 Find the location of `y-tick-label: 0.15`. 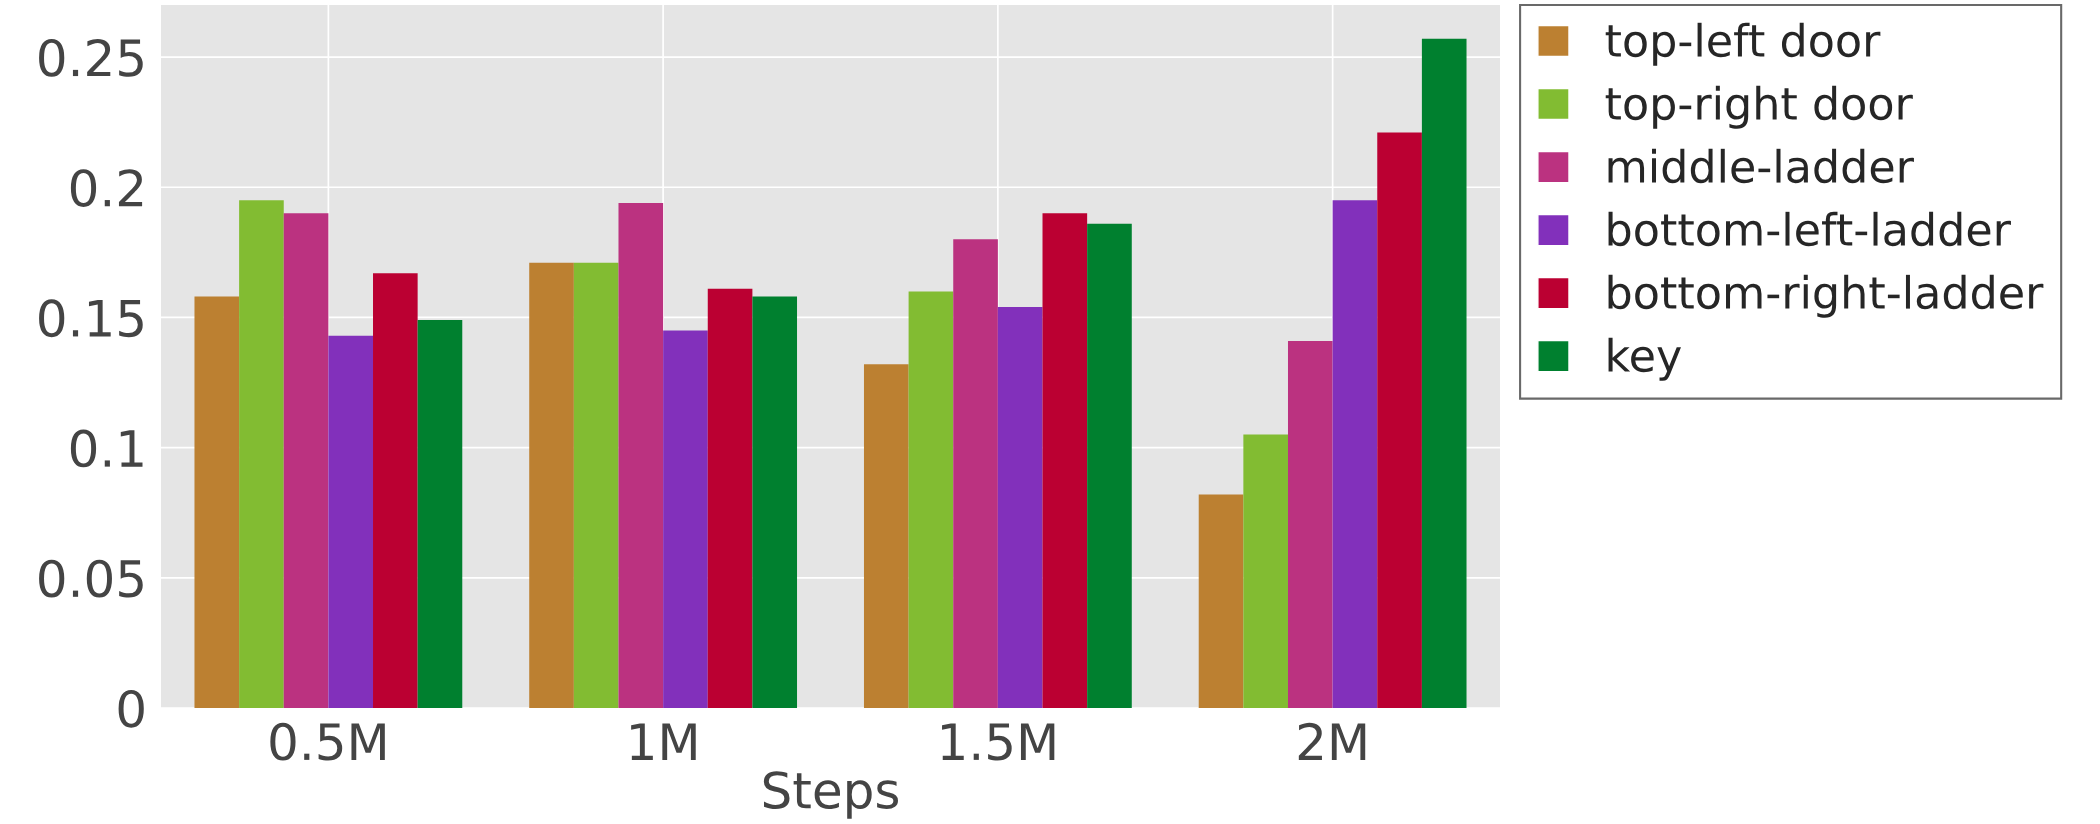

y-tick-label: 0.15 is located at coordinates (91, 318).